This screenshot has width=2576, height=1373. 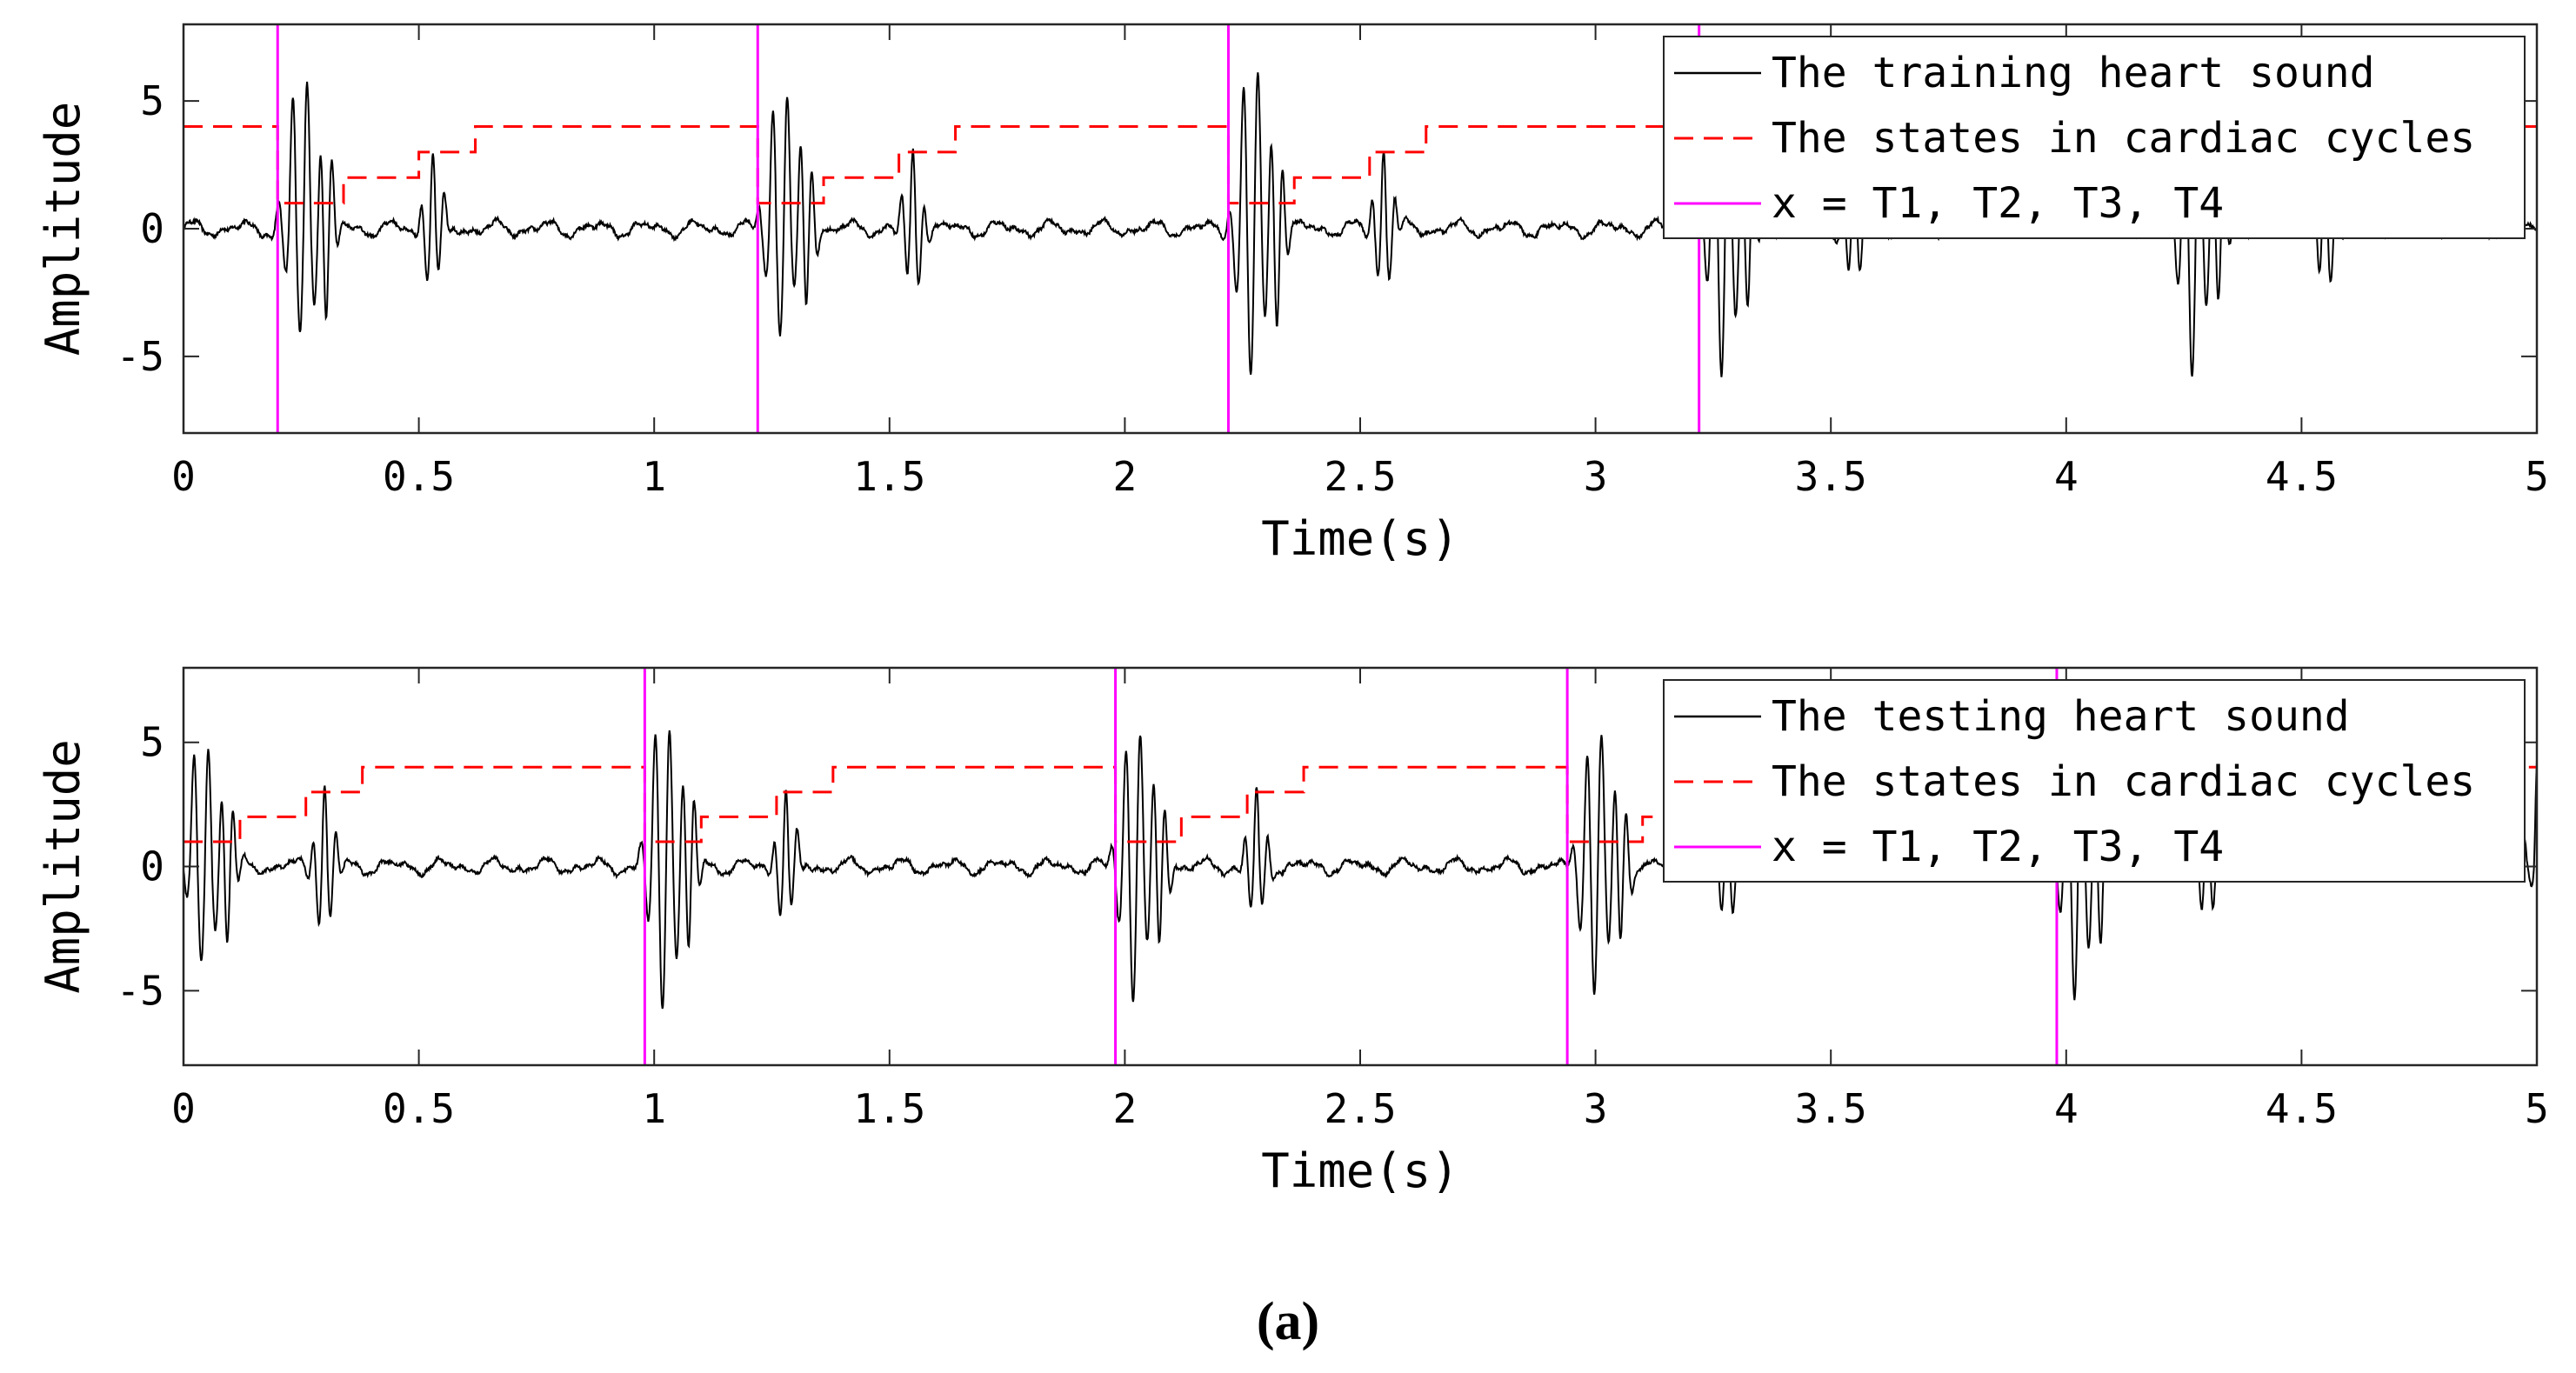 I want to click on legend-entry: The training heart sound, so click(x=2073, y=73).